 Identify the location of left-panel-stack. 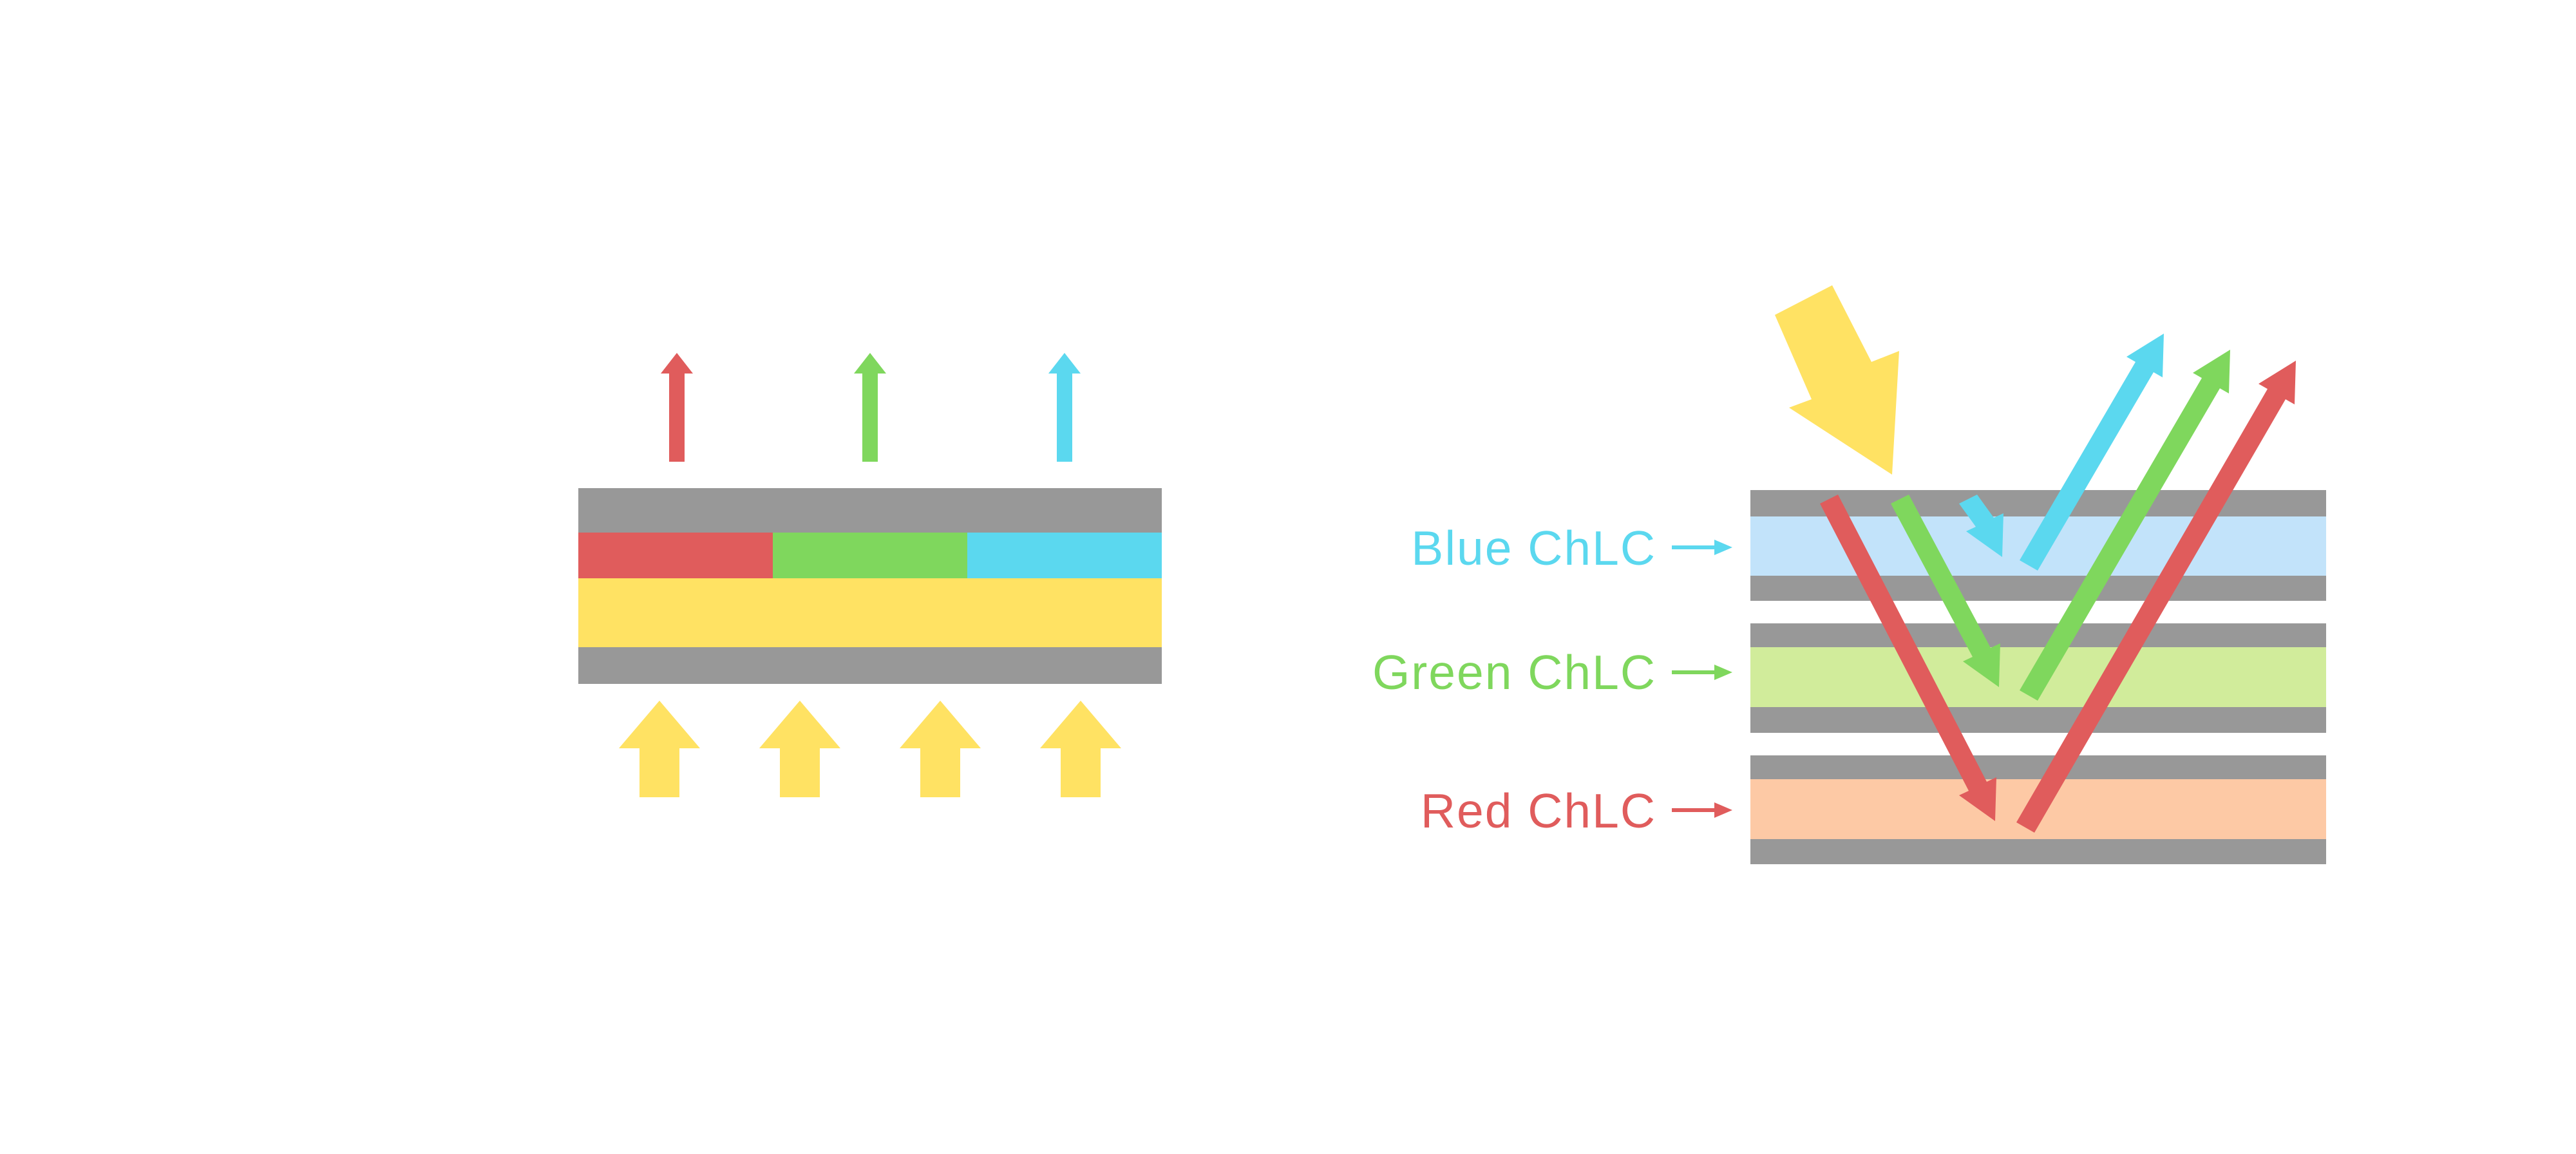
(870, 586).